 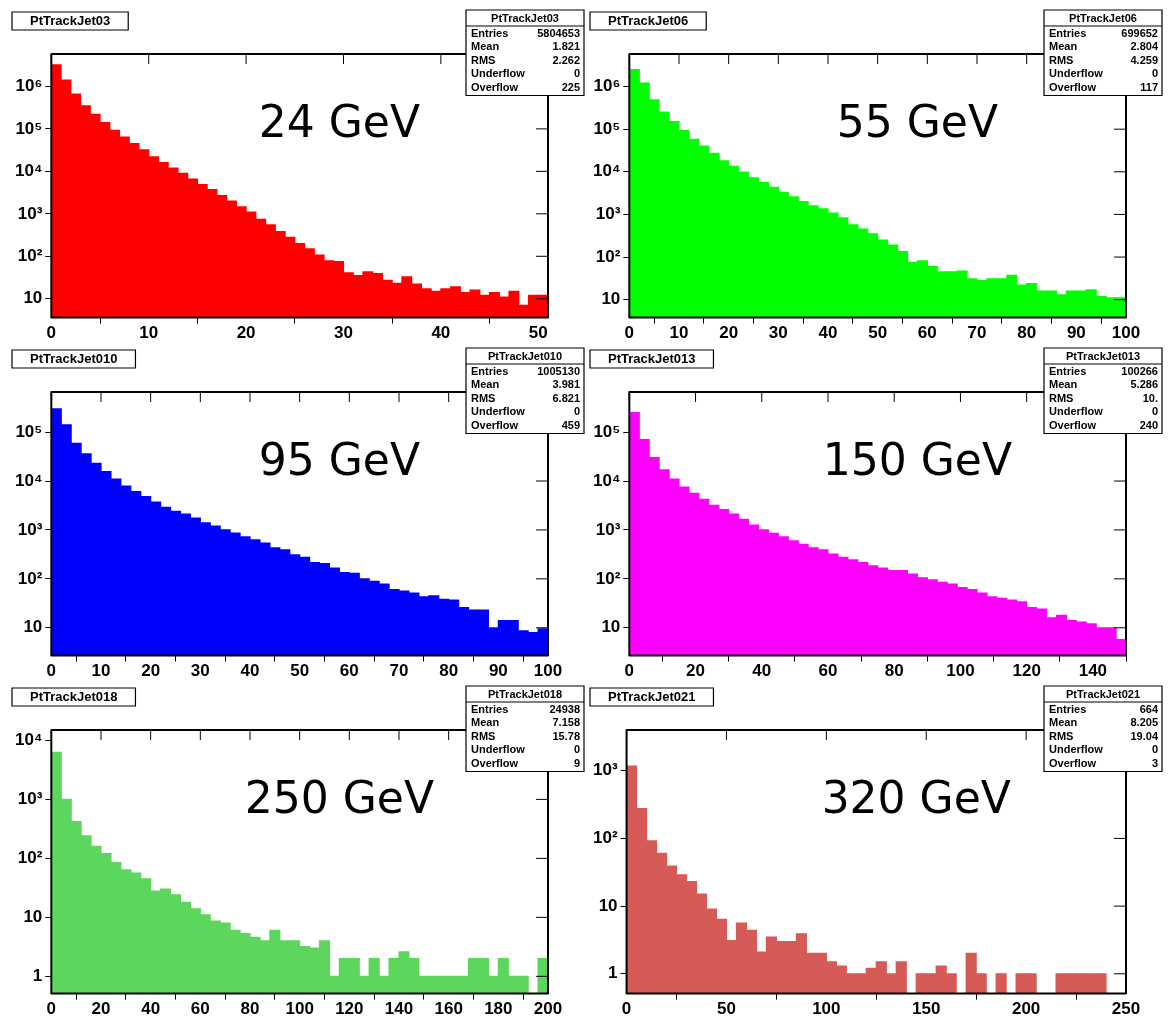 What do you see at coordinates (525, 17) in the screenshot?
I see `text: PtTrackJet03` at bounding box center [525, 17].